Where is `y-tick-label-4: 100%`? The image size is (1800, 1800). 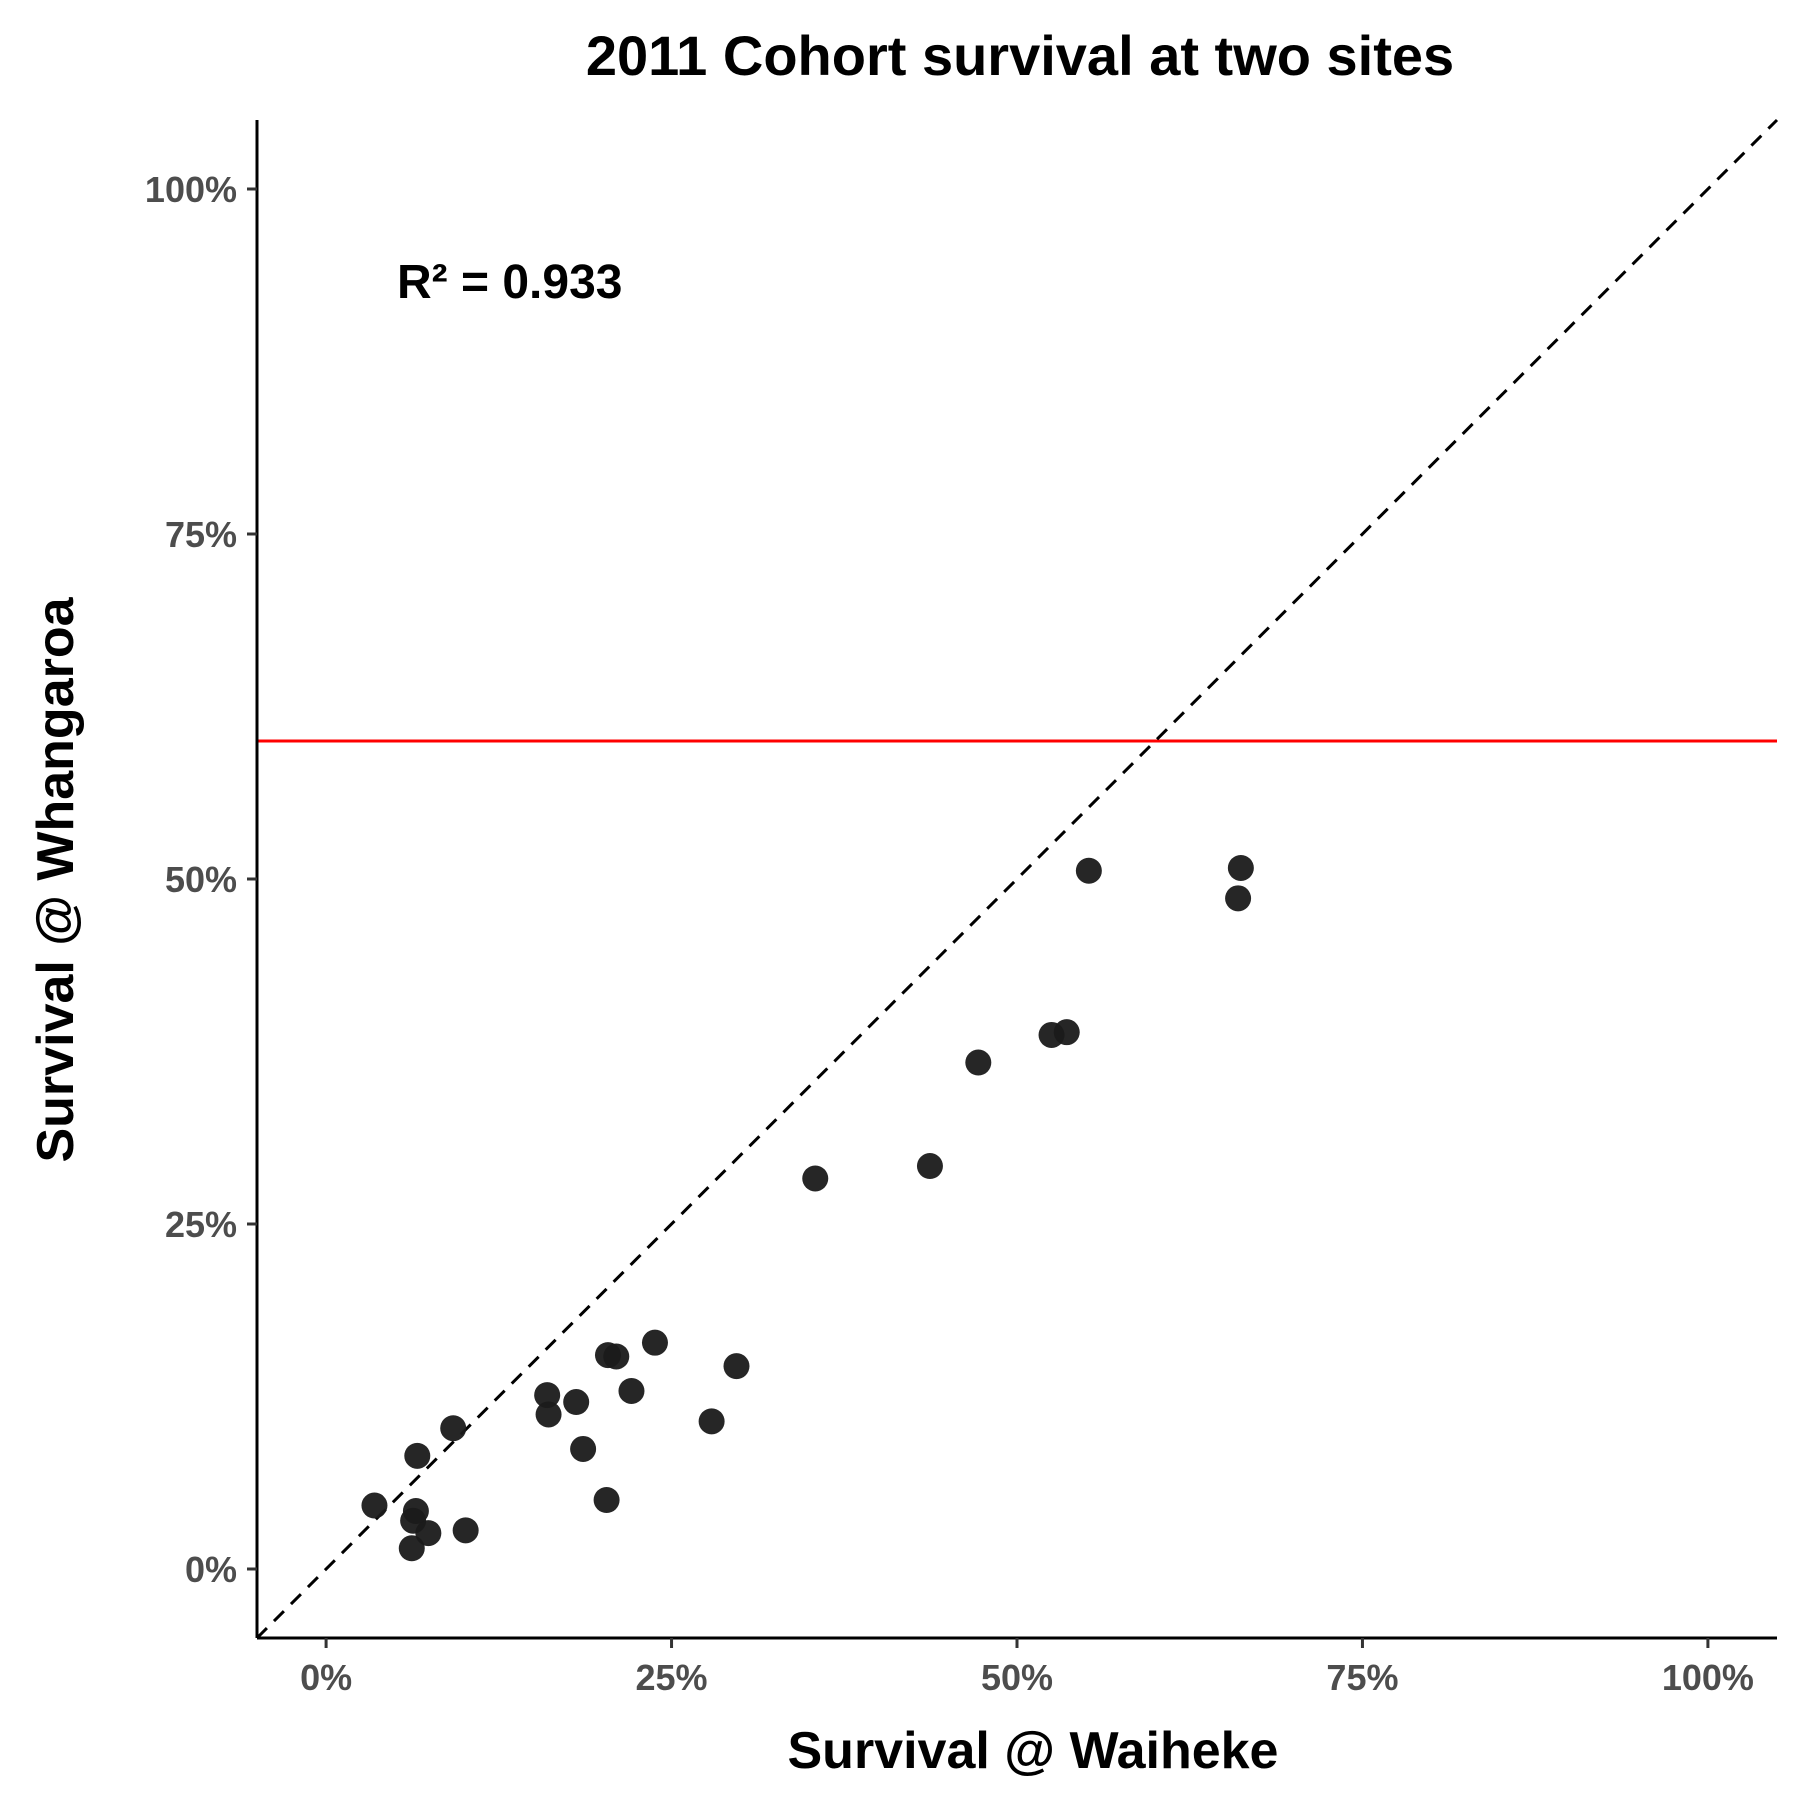
y-tick-label-4: 100% is located at coordinates (191, 189).